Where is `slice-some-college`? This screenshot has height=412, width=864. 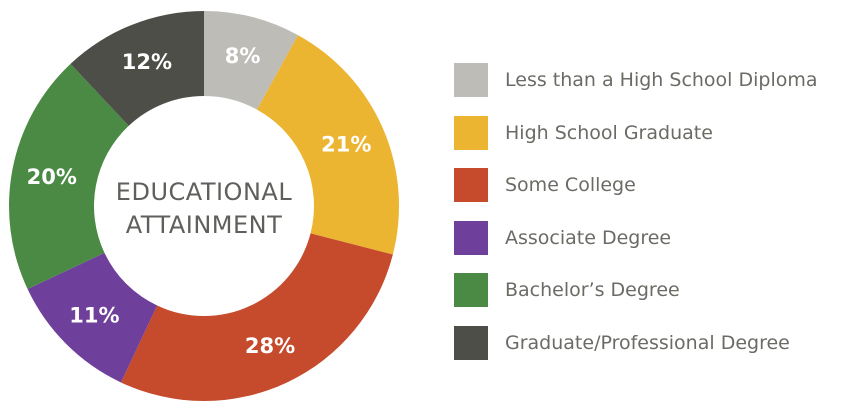
slice-some-college is located at coordinates (256, 317).